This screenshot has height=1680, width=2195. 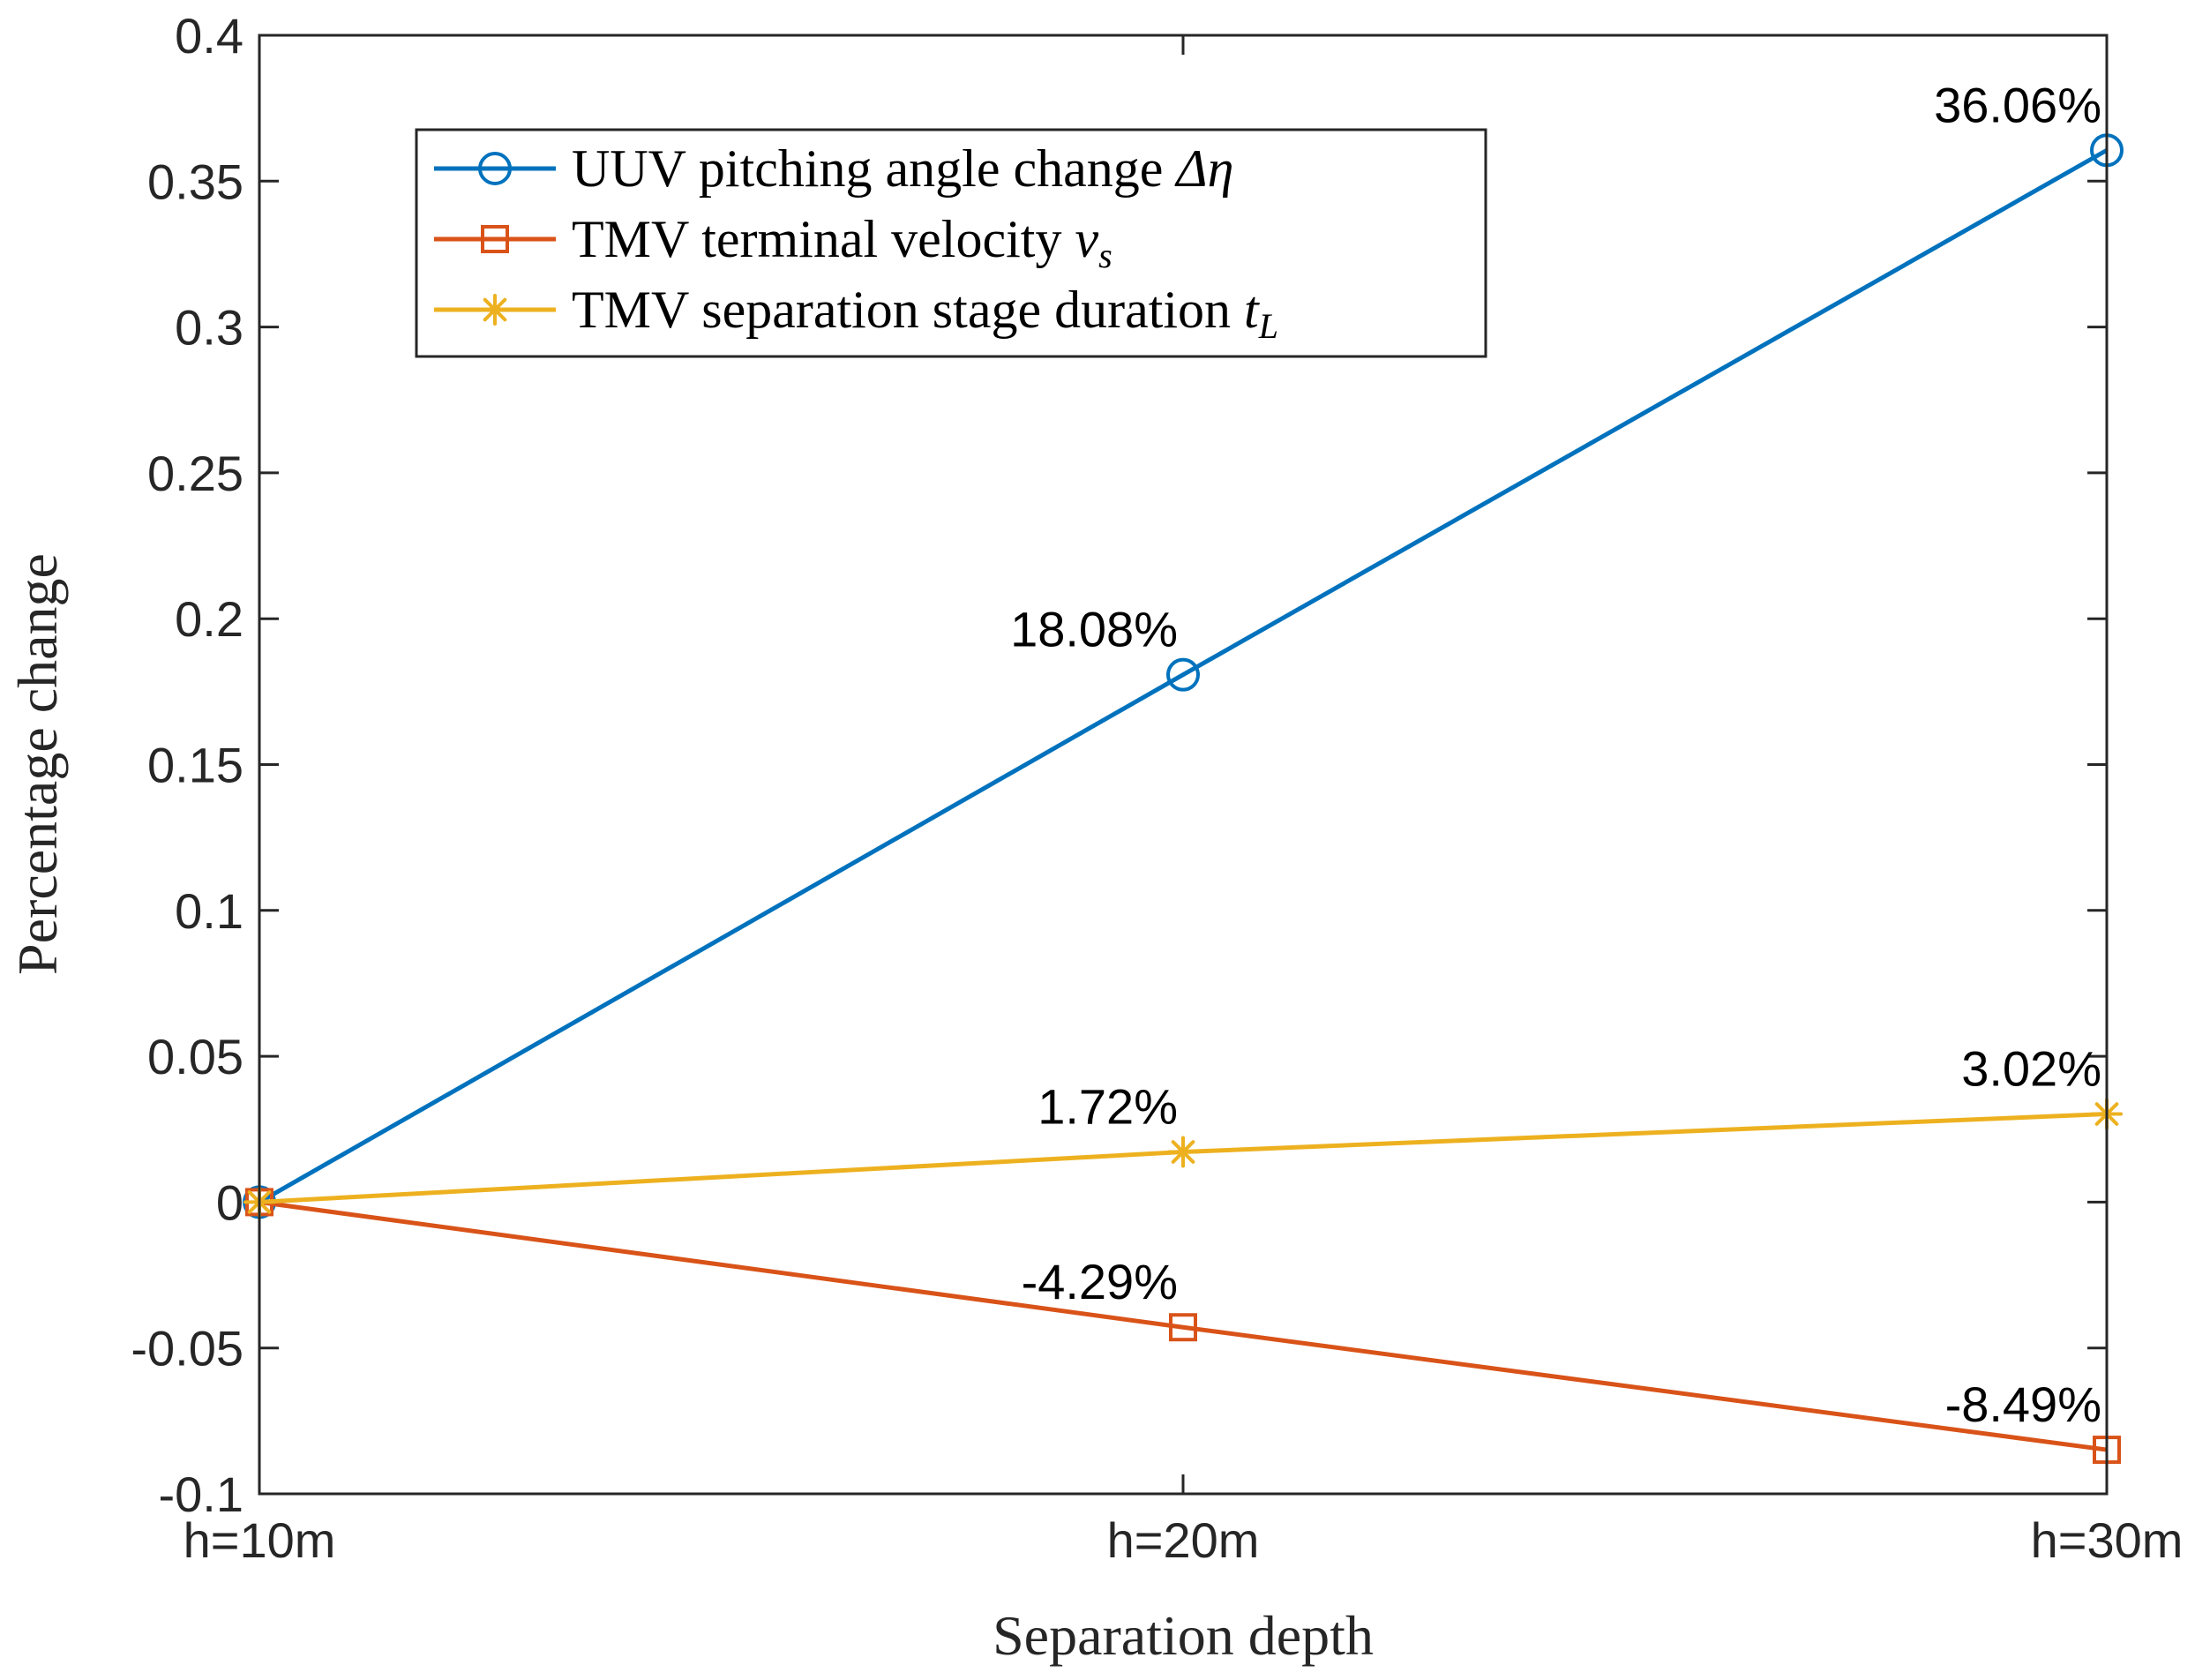 What do you see at coordinates (37, 764) in the screenshot?
I see `y-axis-title: Percentage change` at bounding box center [37, 764].